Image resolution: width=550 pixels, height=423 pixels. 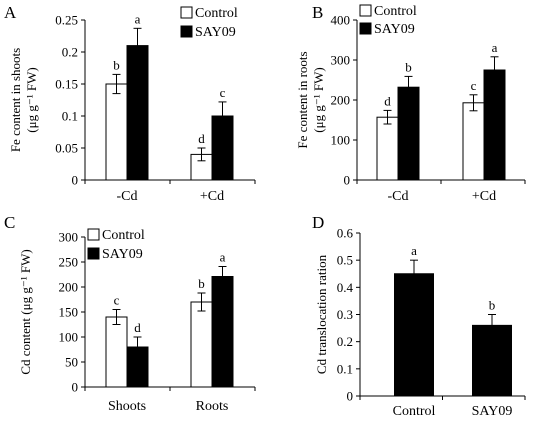 I want to click on y-axis-label-line: Cd translocation ration, so click(x=321, y=314).